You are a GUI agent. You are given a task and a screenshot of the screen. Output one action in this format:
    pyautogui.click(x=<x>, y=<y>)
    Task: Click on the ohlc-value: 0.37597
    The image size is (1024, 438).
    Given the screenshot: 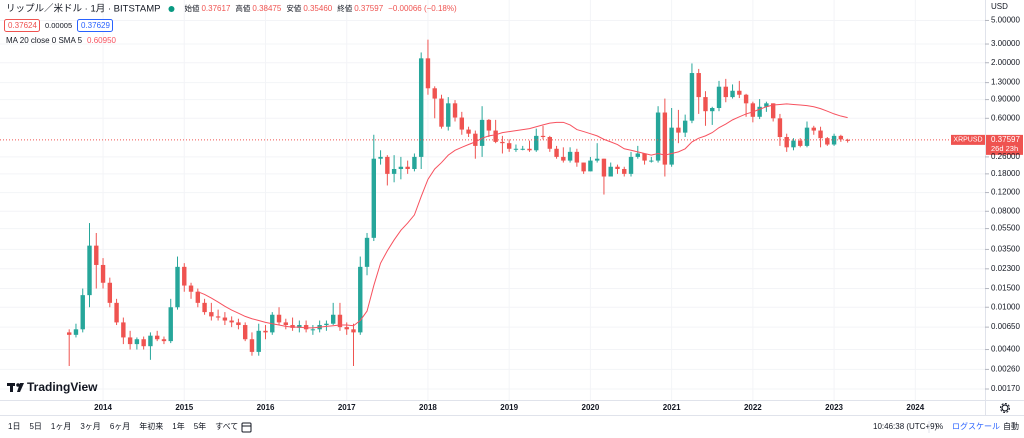 What is the action you would take?
    pyautogui.click(x=368, y=8)
    